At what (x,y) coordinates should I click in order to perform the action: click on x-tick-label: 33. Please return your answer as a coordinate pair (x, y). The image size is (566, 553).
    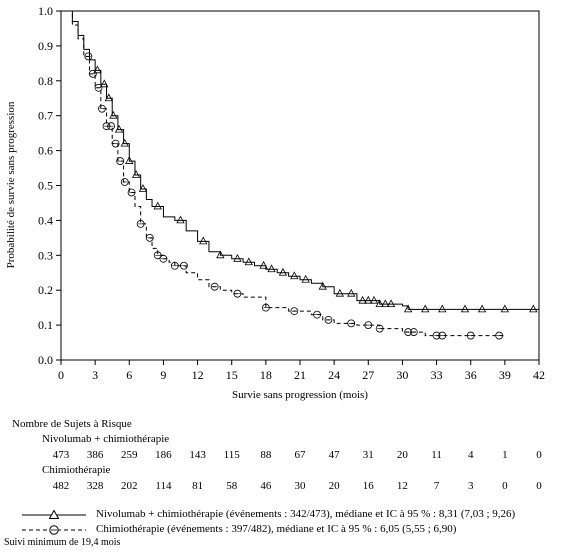
    Looking at the image, I should click on (437, 375).